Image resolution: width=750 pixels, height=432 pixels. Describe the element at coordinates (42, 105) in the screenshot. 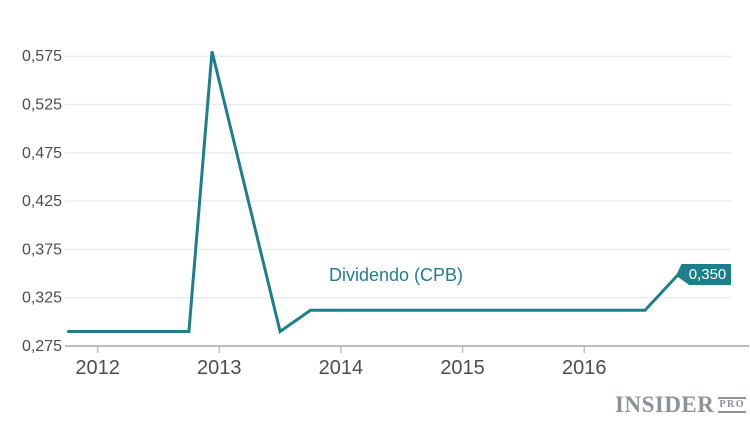

I see `y-tick-label: 0,525` at that location.